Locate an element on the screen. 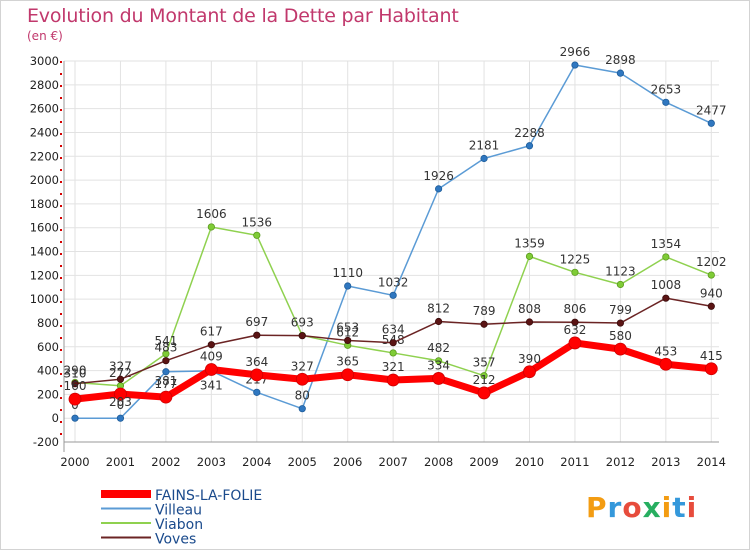 This screenshot has height=550, width=750. data-label: 409 is located at coordinates (211, 356).